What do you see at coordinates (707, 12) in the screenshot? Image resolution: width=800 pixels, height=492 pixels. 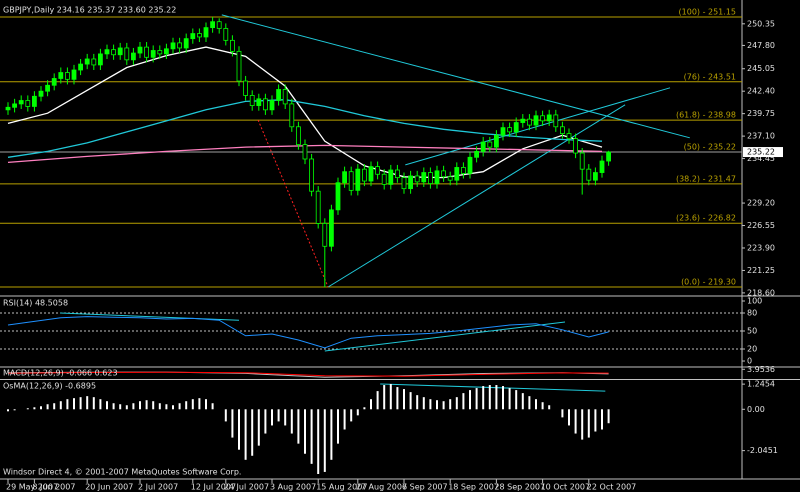 I see `level-label: (100) - 251.15` at bounding box center [707, 12].